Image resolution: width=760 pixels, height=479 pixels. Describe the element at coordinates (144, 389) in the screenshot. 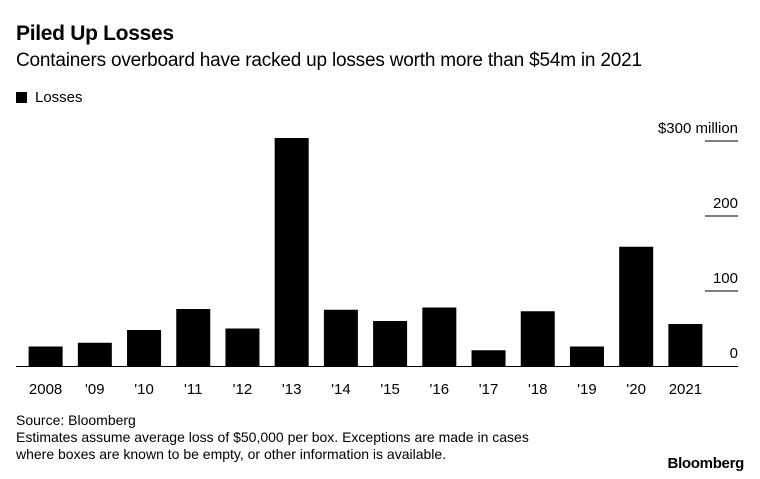

I see `x-tick-label-2: '10` at that location.